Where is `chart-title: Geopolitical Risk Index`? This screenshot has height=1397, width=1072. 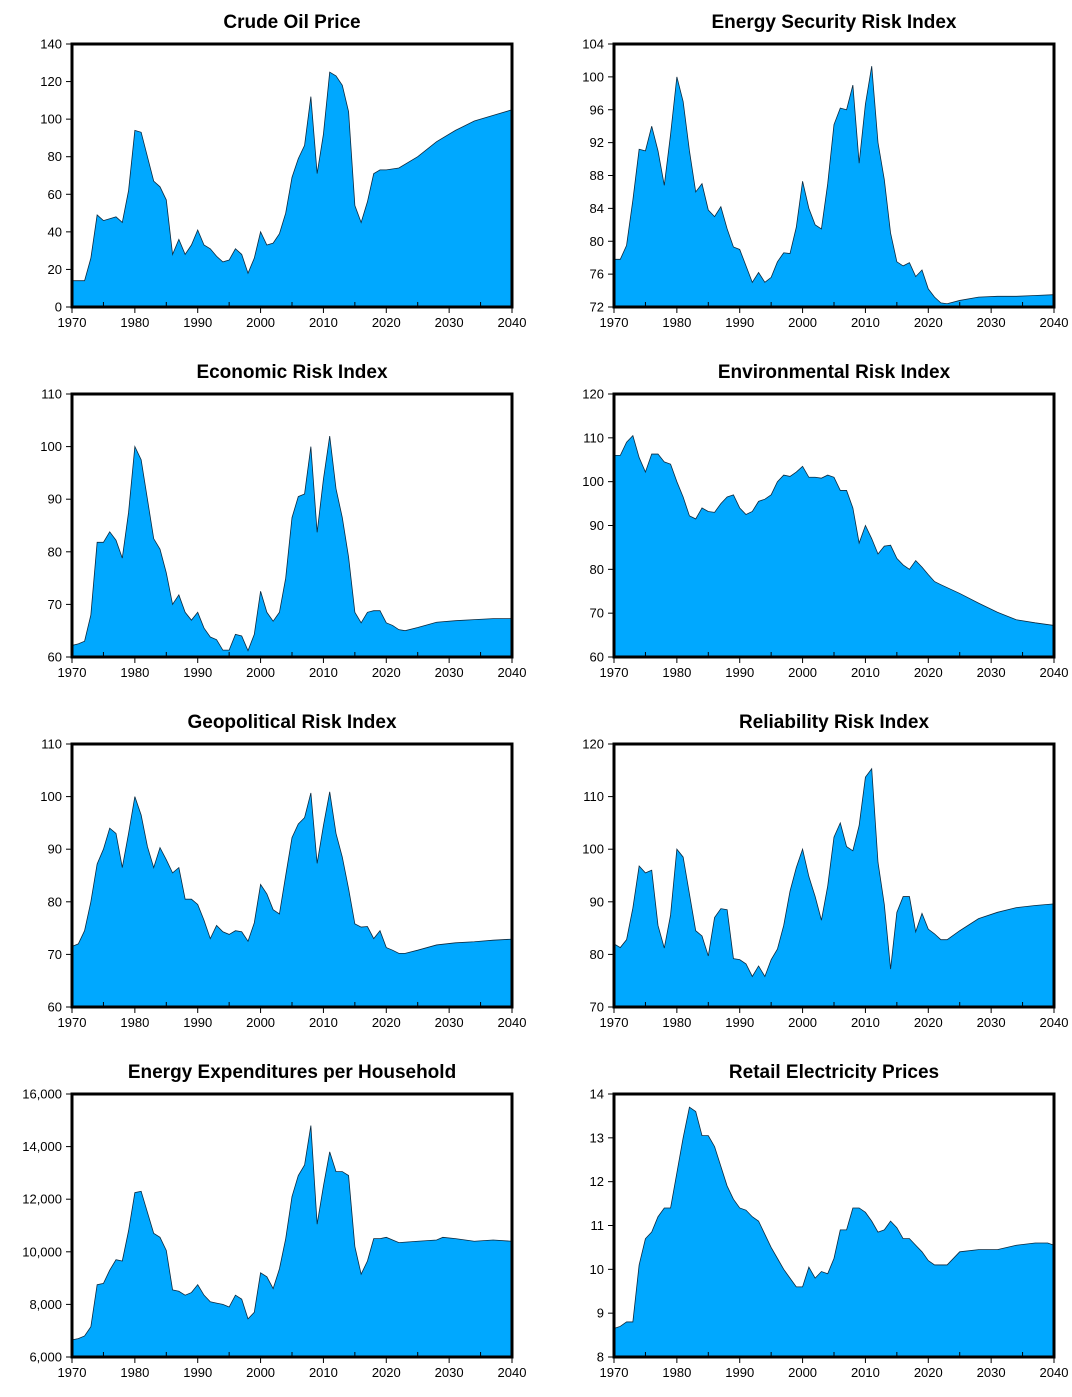
chart-title: Geopolitical Risk Index is located at coordinates (291, 722).